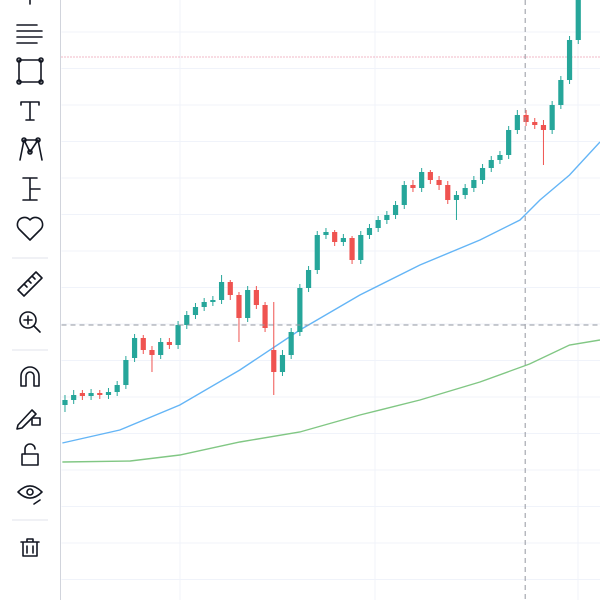  Describe the element at coordinates (30, 495) in the screenshot. I see `tool-visibility` at that location.